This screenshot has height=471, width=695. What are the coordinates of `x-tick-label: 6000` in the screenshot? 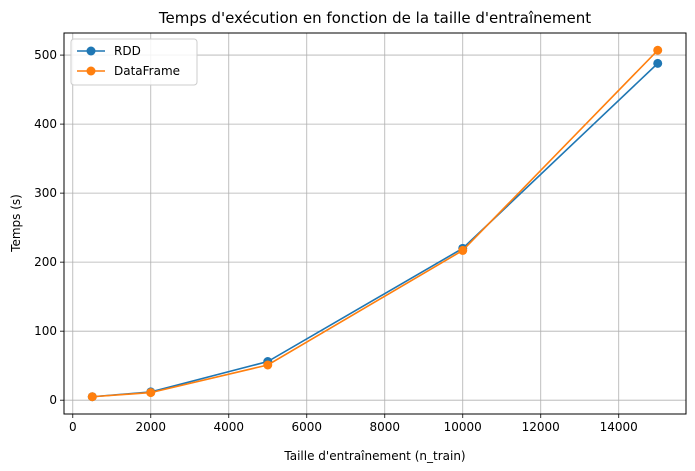 It's located at (306, 427).